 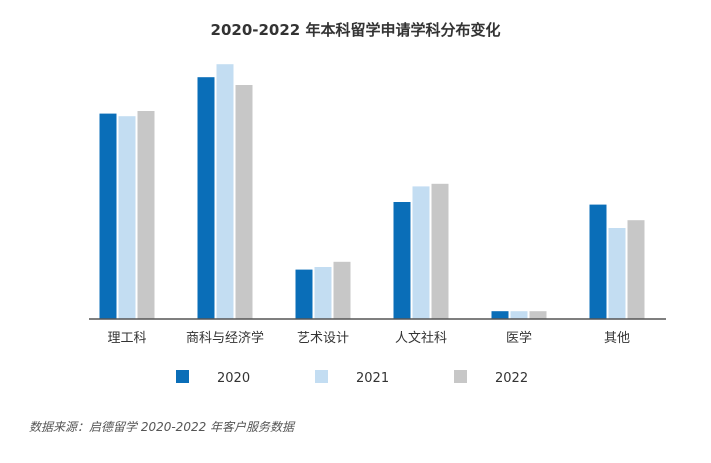 What do you see at coordinates (225, 338) in the screenshot?
I see `x-tick-label: 商科与经济学` at bounding box center [225, 338].